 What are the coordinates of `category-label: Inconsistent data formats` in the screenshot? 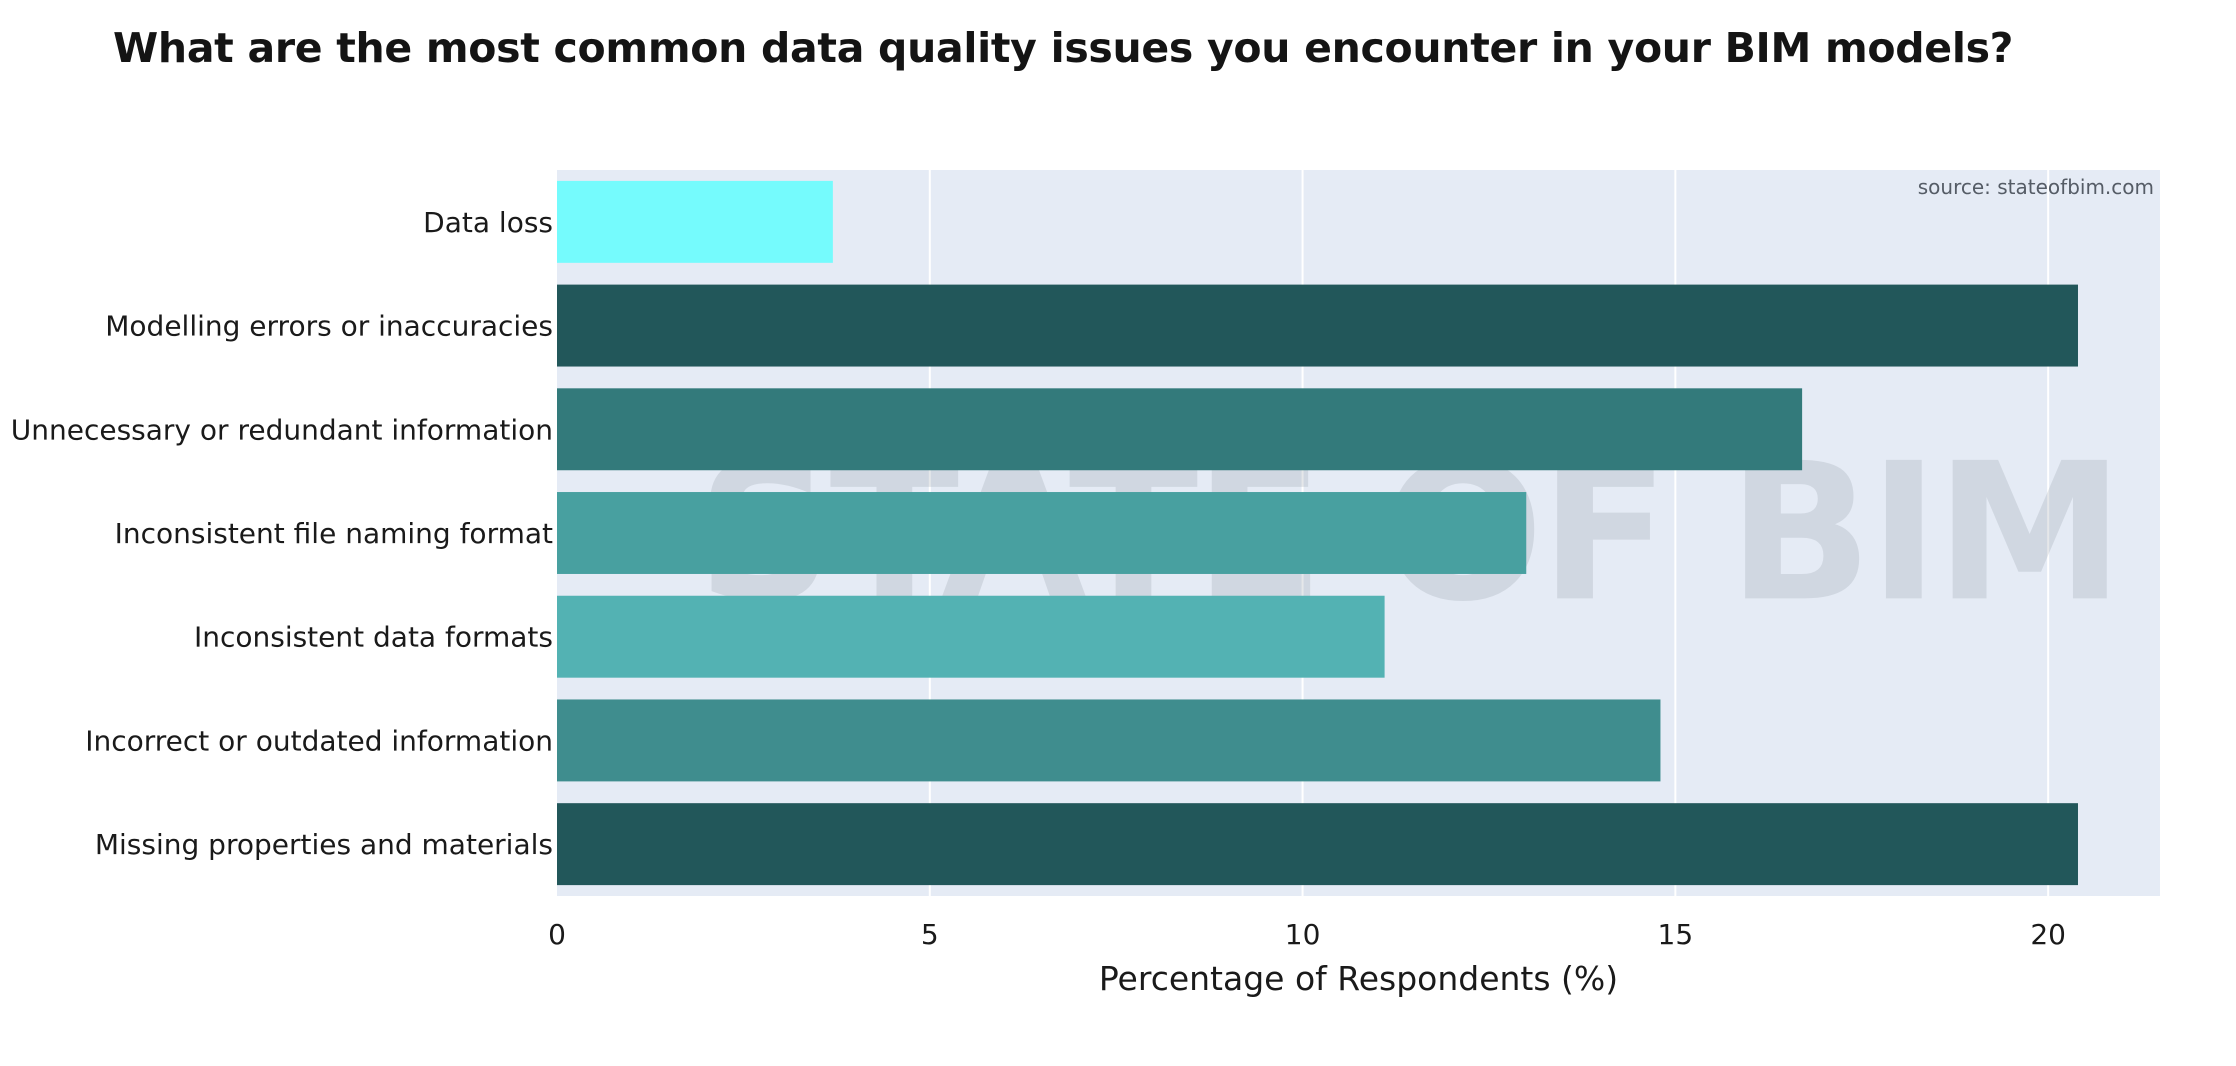 It's located at (373, 637).